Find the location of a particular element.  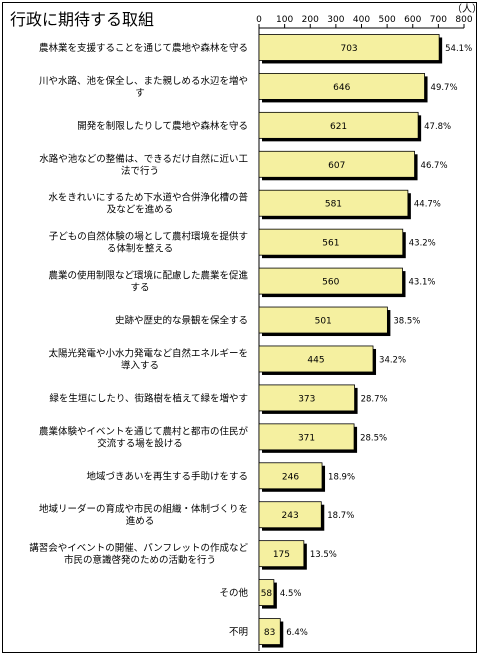

bar-percent-label: 13.5% is located at coordinates (323, 555).